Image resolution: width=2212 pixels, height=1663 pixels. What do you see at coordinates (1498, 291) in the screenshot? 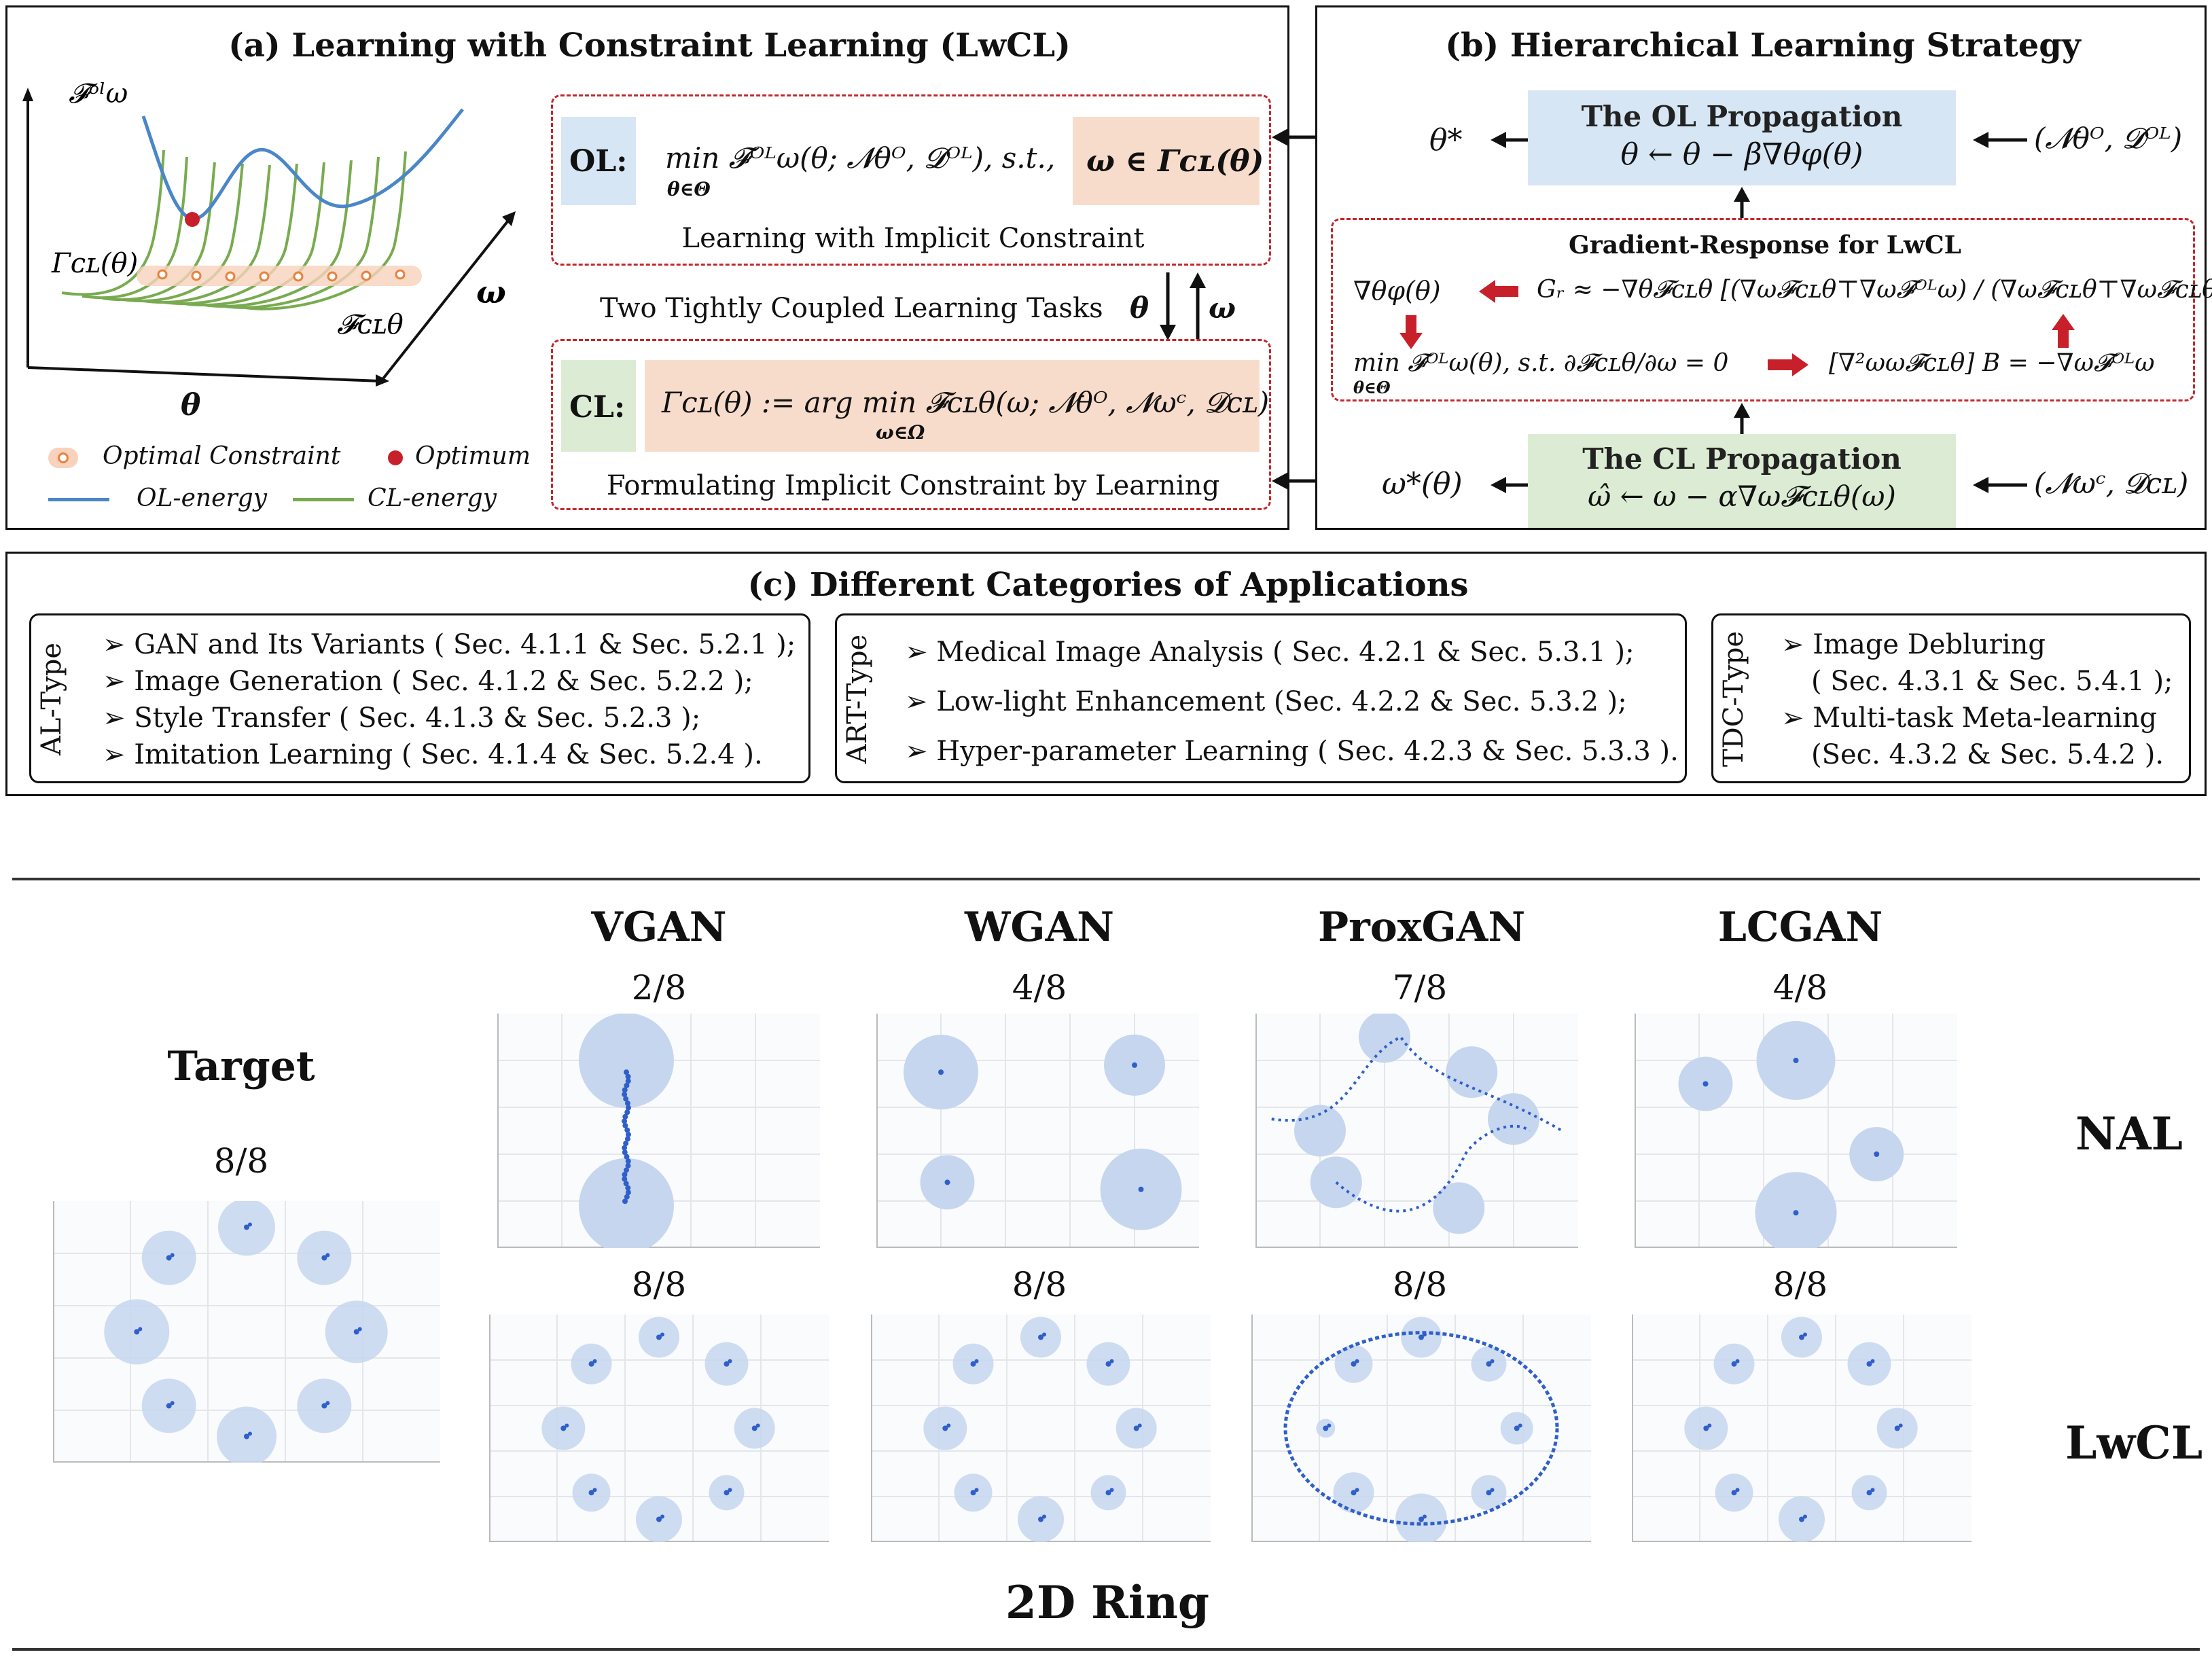
I see `red-arrow-left` at bounding box center [1498, 291].